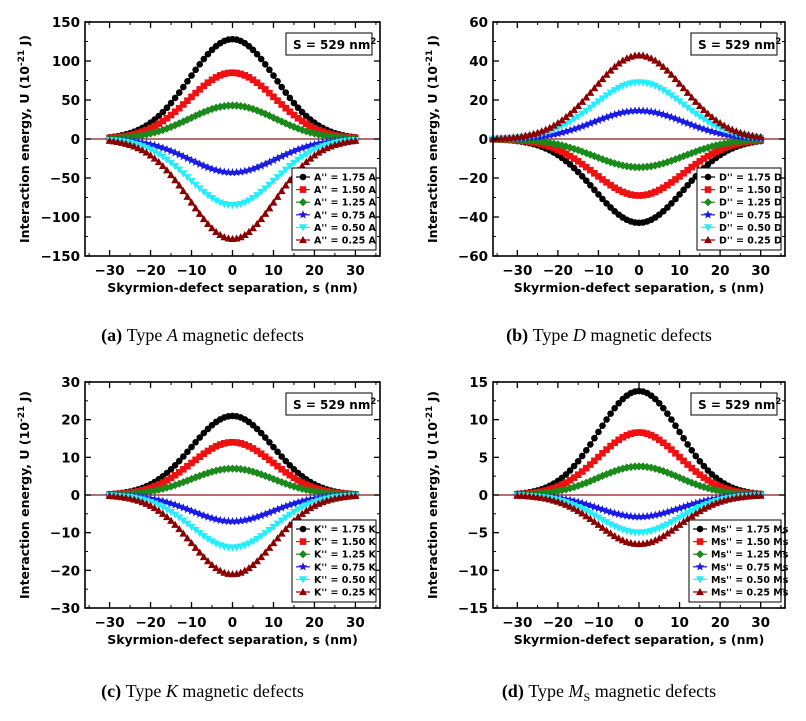 The width and height of the screenshot is (806, 721). I want to click on y-tick-label: 50, so click(70, 101).